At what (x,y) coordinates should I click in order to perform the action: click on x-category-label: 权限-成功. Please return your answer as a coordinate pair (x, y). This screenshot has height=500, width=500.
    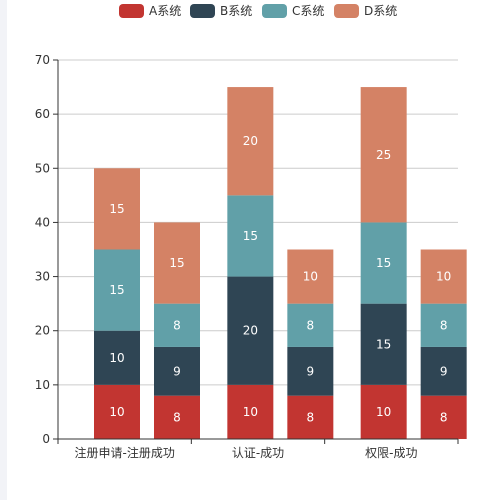
    Looking at the image, I should click on (391, 453).